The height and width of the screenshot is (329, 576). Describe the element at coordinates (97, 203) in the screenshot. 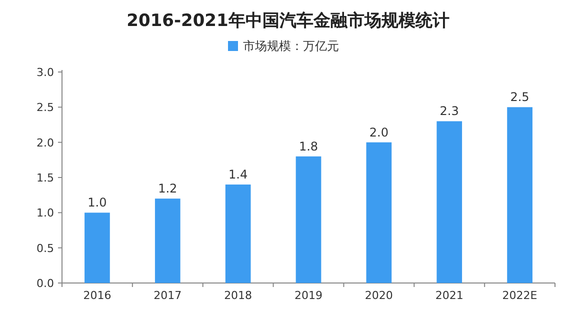

I see `text: 1.0` at that location.